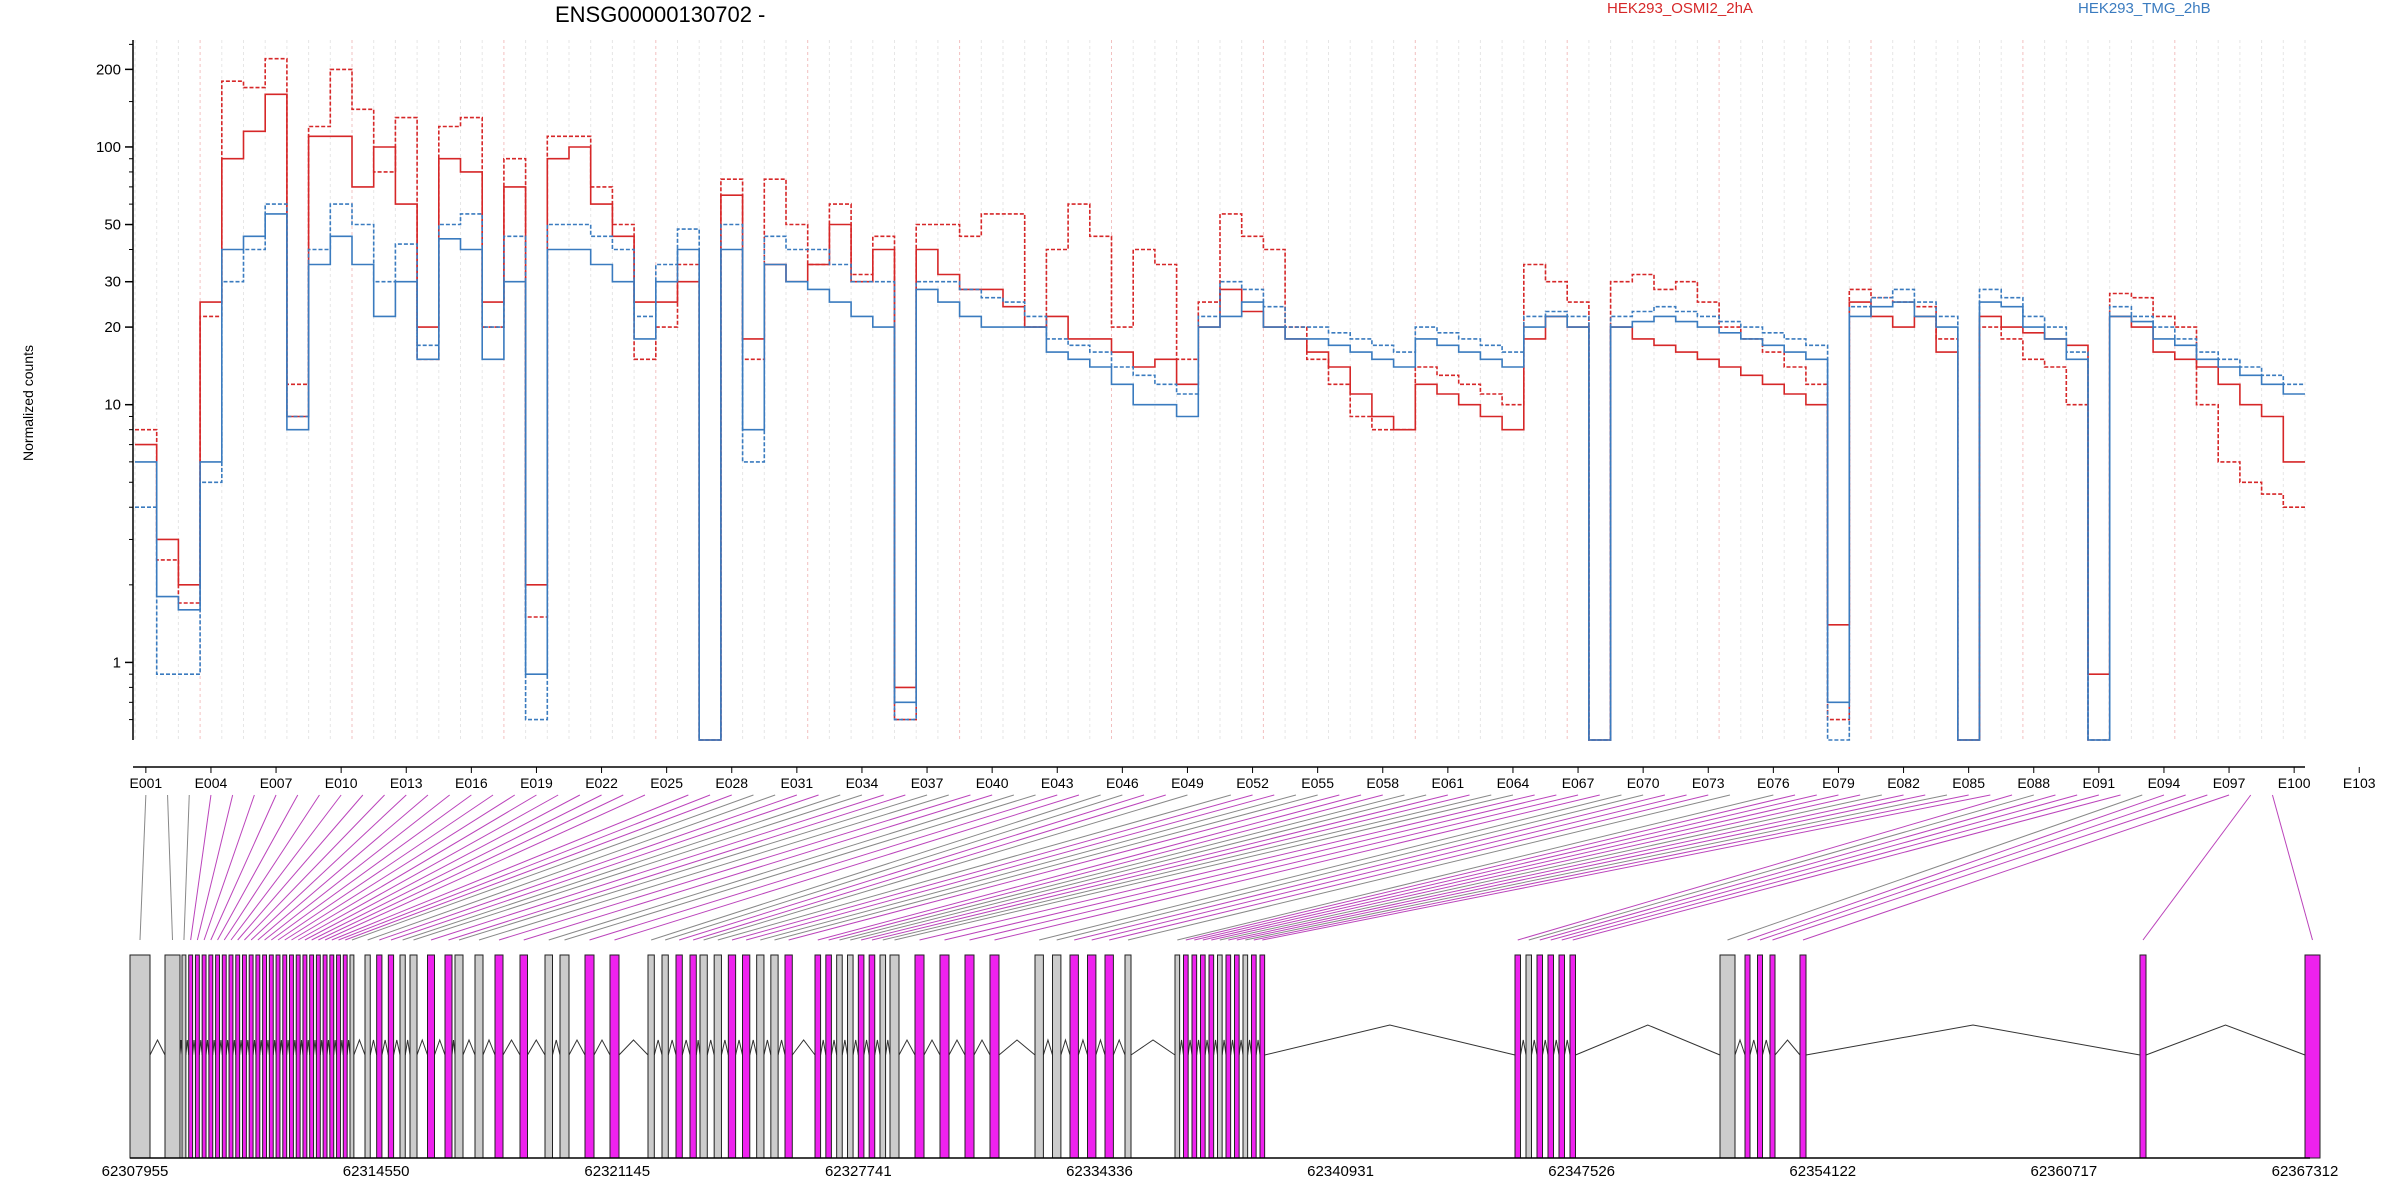 This screenshot has width=2400, height=1200. What do you see at coordinates (1903, 783) in the screenshot?
I see `x-tick-label: E082` at bounding box center [1903, 783].